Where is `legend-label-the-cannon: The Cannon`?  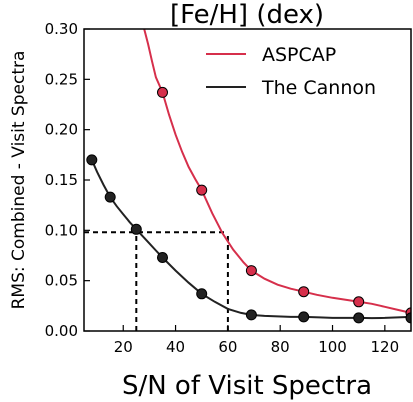 legend-label-the-cannon: The Cannon is located at coordinates (318, 88).